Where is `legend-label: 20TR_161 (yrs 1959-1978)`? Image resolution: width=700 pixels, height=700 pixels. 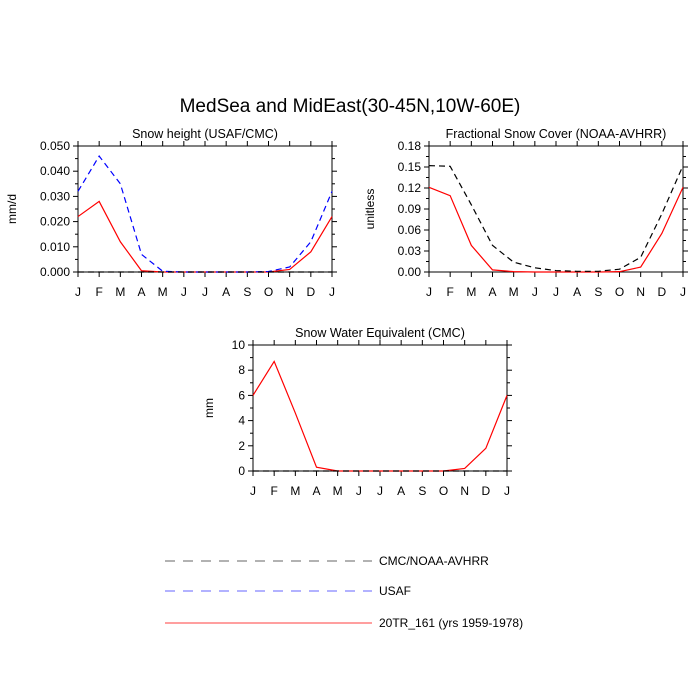 legend-label: 20TR_161 (yrs 1959-1978) is located at coordinates (451, 623).